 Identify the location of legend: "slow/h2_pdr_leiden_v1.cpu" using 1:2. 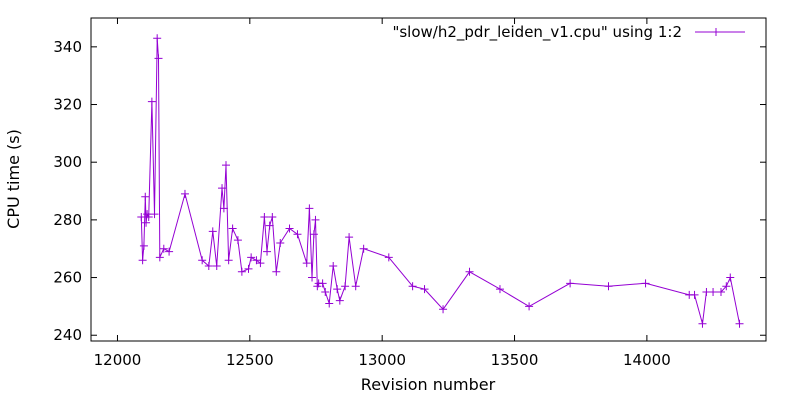
(568, 32).